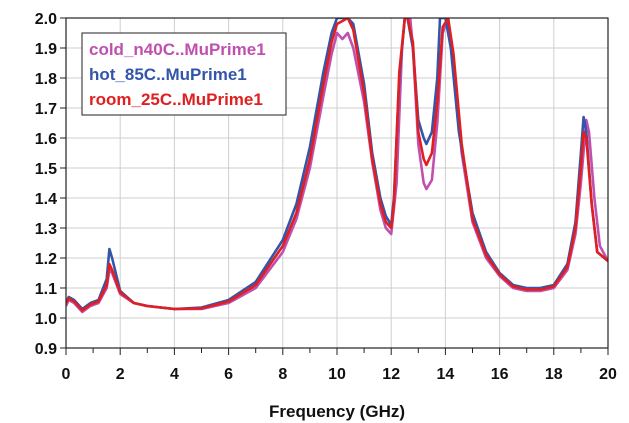  I want to click on x-axis-title: Frequency (GHz), so click(337, 411).